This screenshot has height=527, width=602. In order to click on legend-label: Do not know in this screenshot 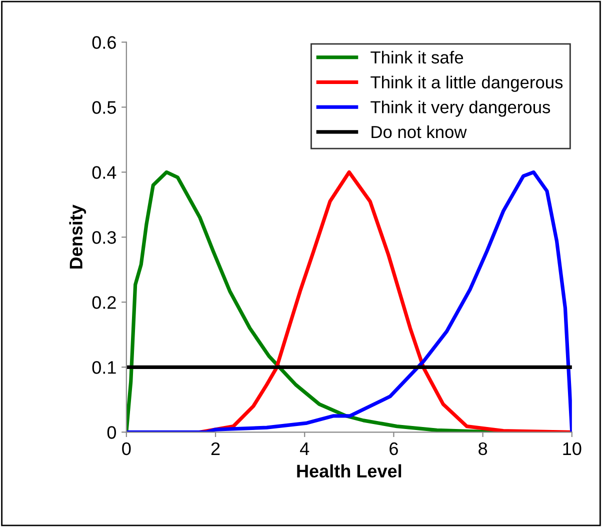, I will do `click(419, 131)`.